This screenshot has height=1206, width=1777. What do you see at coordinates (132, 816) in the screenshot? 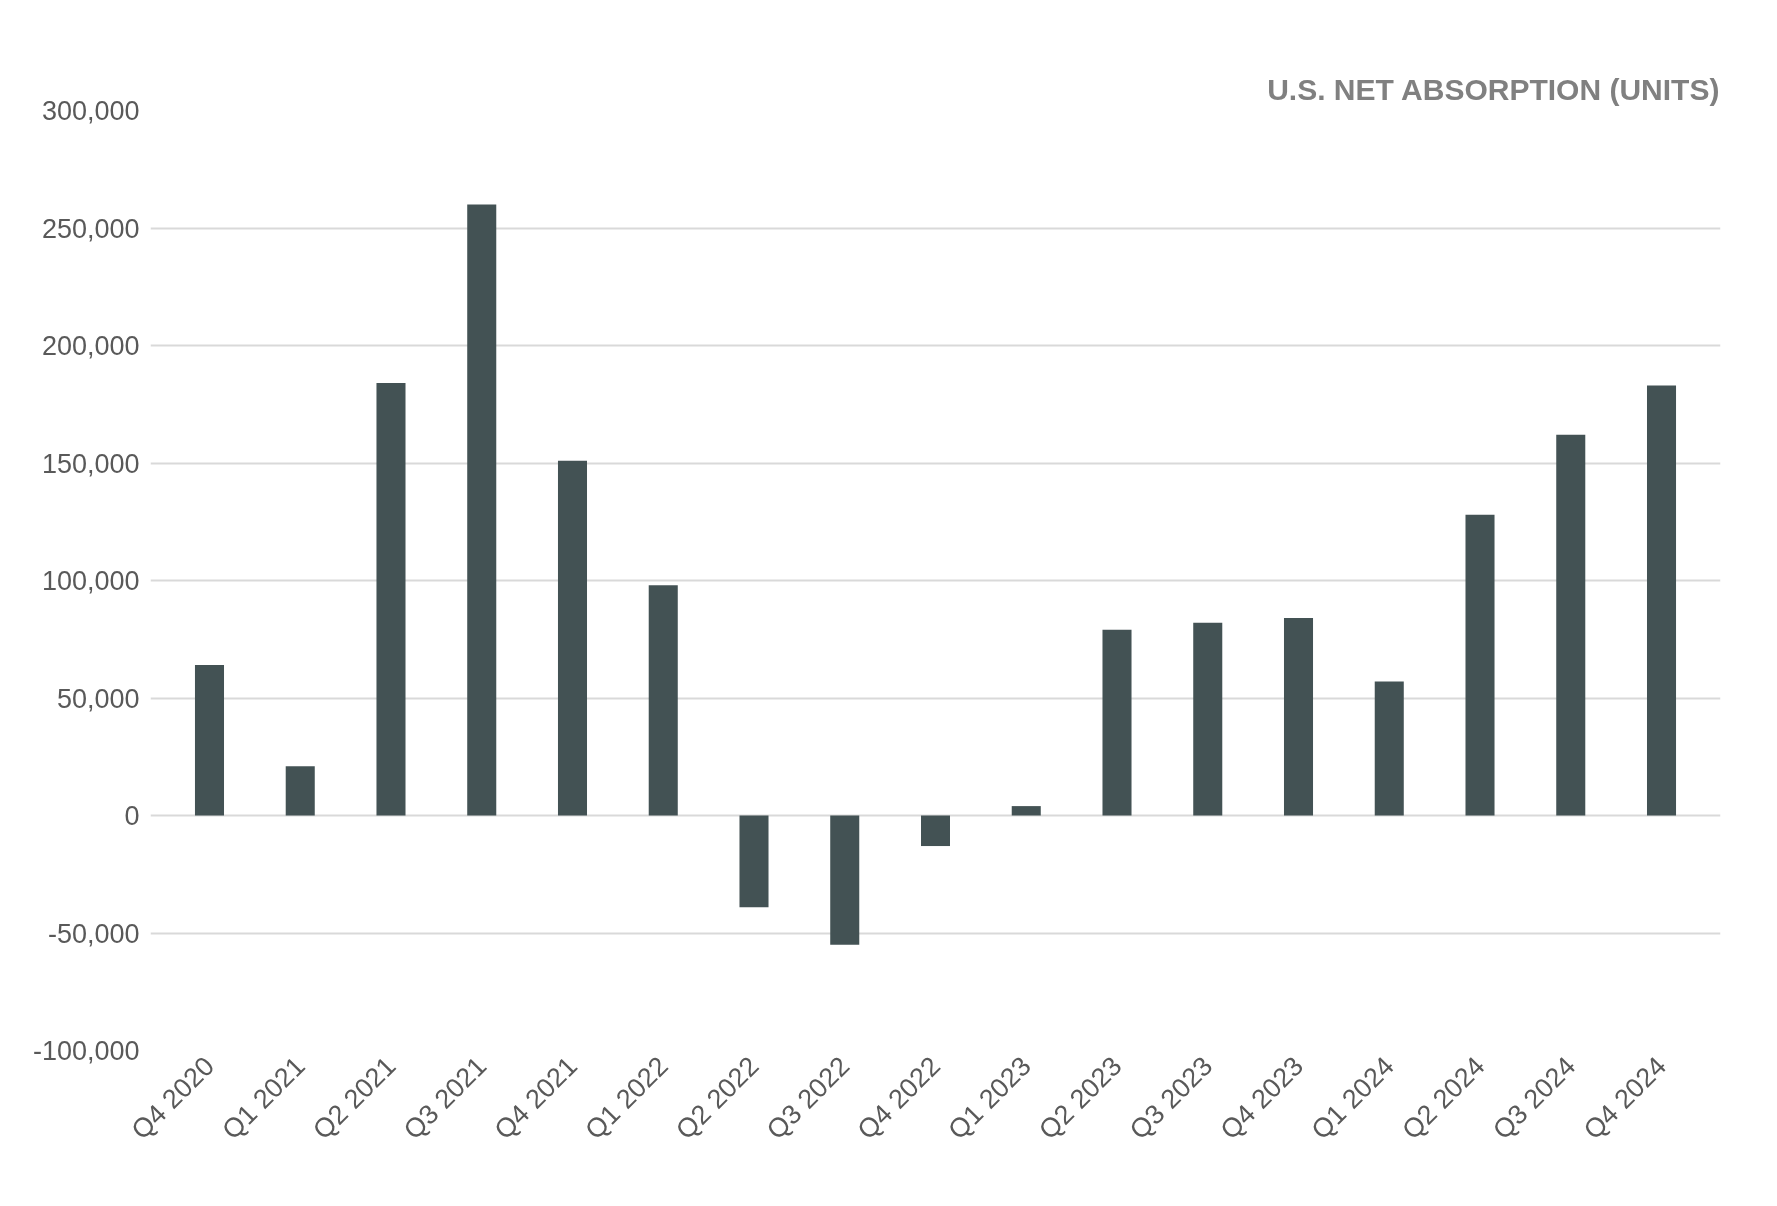
I see `y-tick-label: 0` at bounding box center [132, 816].